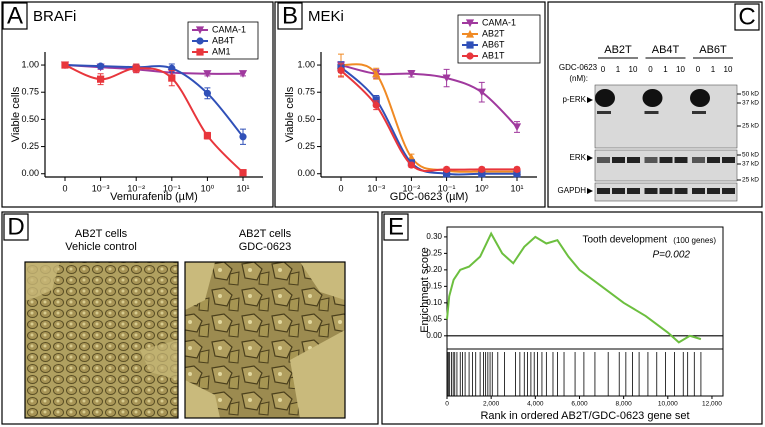  I want to click on legend-label: AB1T, so click(493, 55).